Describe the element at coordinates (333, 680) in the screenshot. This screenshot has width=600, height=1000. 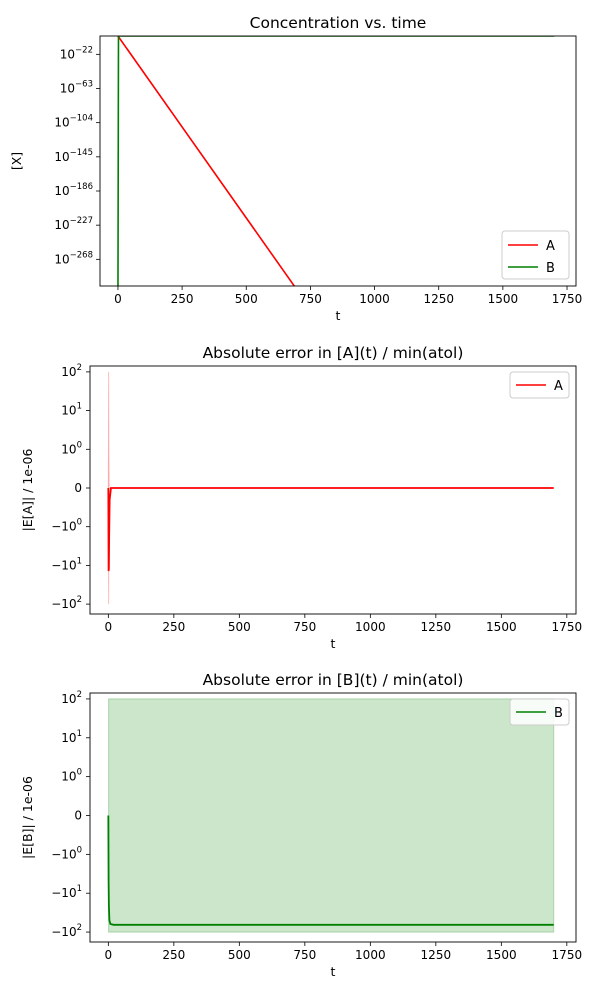
I see `chart-title: Absolute error in [B](t) / min(atol)` at that location.